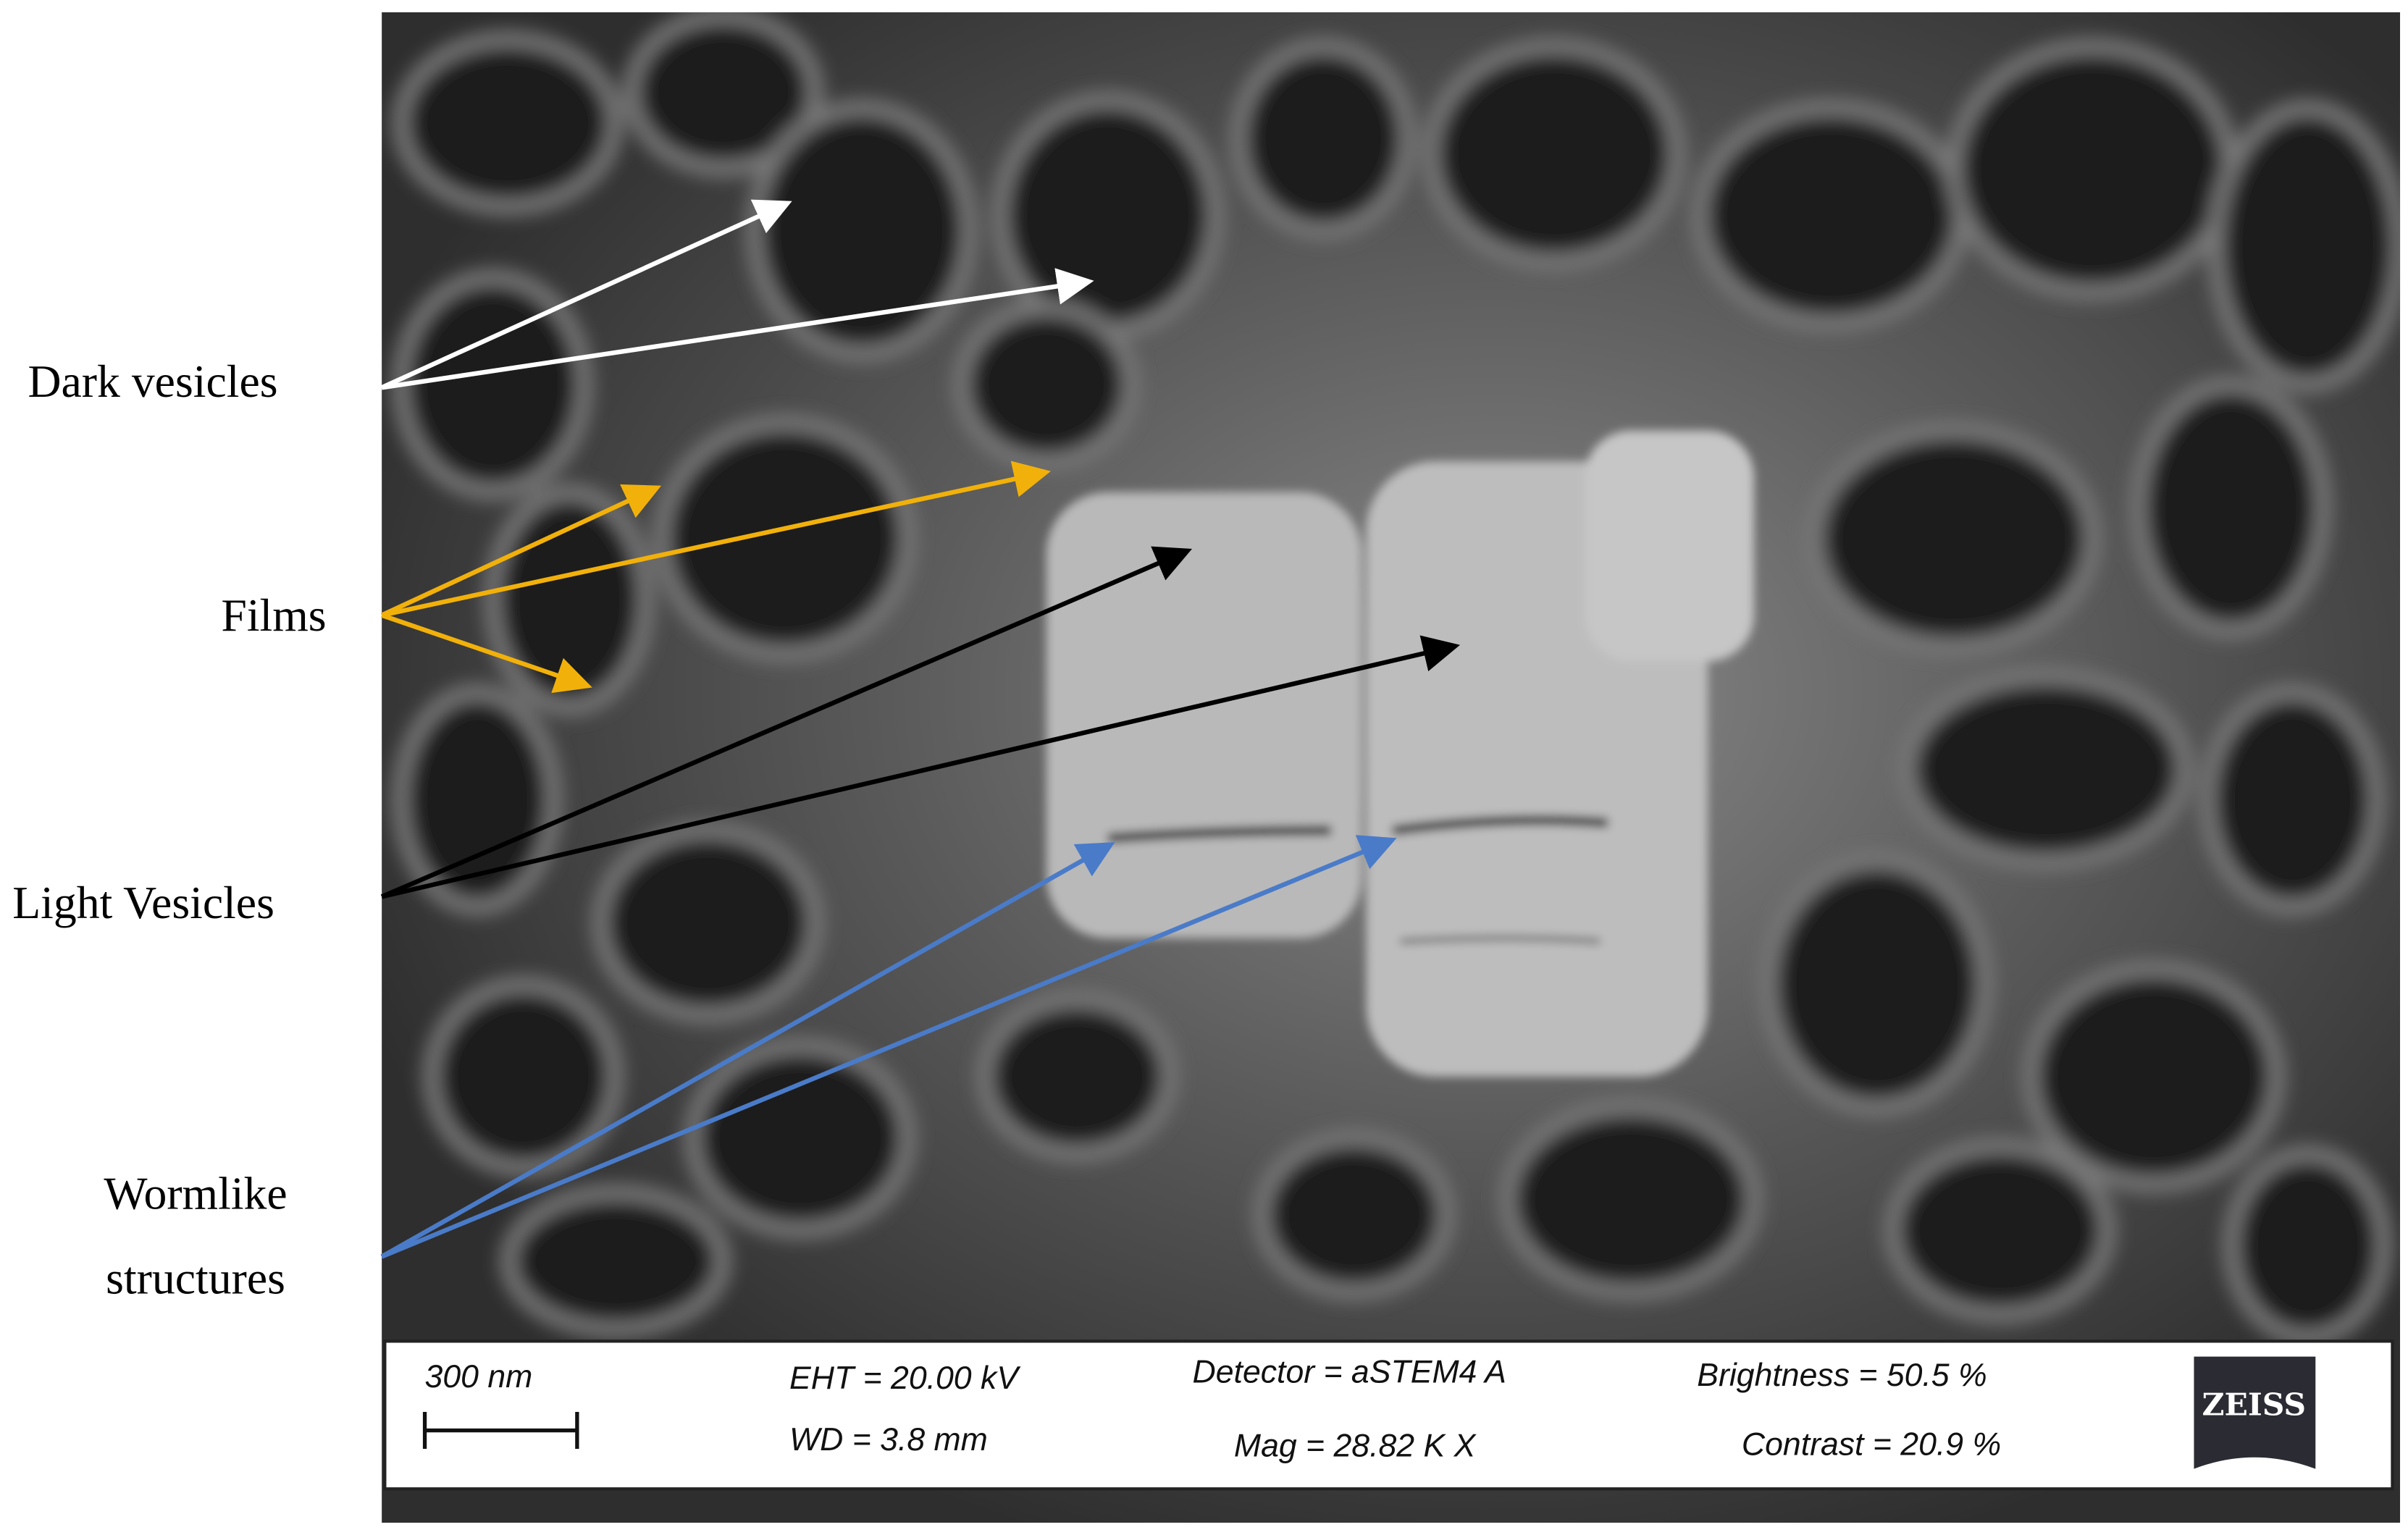  I want to click on info-text: Brightness = 50.5 %, so click(1842, 1375).